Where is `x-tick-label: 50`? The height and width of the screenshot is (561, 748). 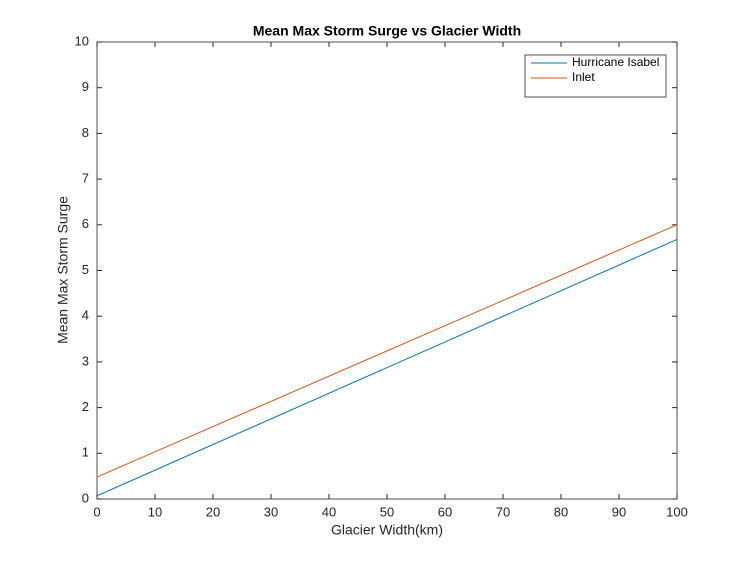
x-tick-label: 50 is located at coordinates (387, 511).